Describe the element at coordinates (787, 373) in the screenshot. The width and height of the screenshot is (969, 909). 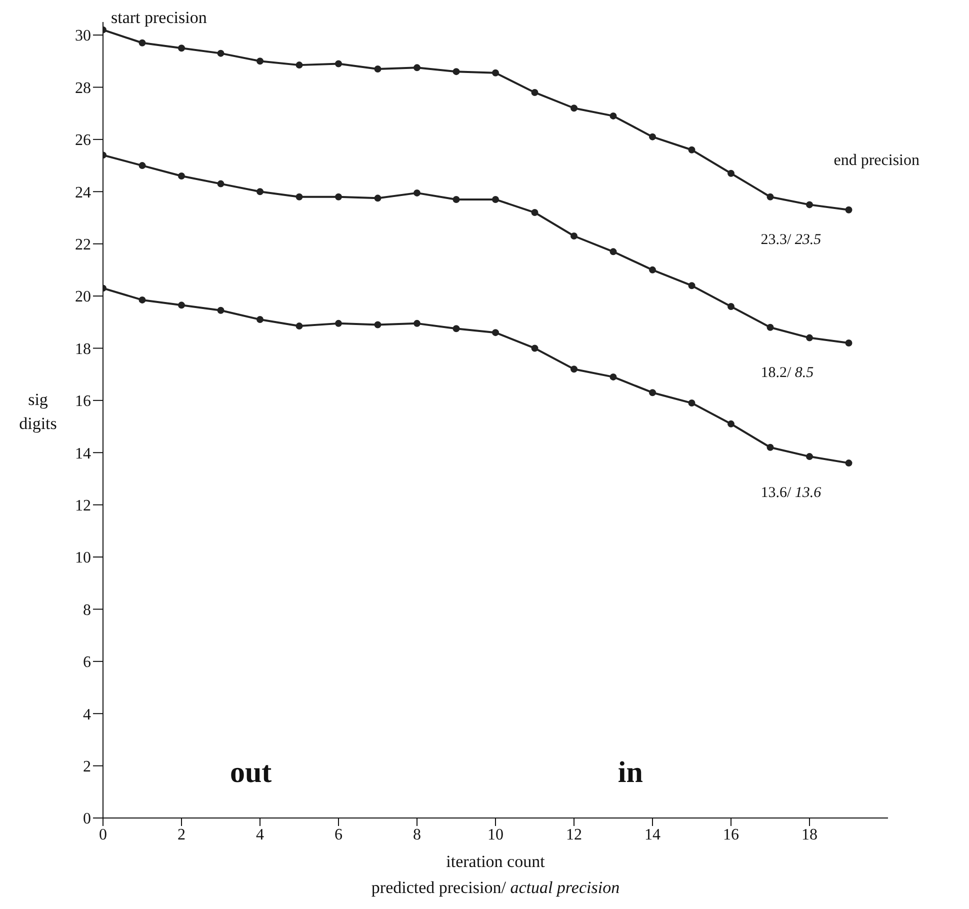
I see `annotation: 18.2/ 8.5` at that location.